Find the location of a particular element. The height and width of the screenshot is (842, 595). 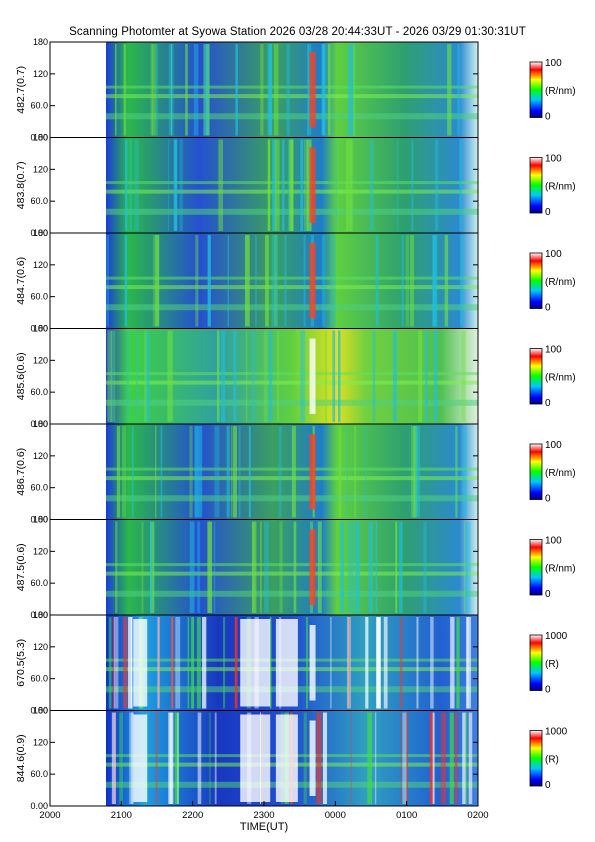

panel-6: 0.00 60.0 120 180 487.5(0.6) 100 0 (R/nm) is located at coordinates (295, 568).